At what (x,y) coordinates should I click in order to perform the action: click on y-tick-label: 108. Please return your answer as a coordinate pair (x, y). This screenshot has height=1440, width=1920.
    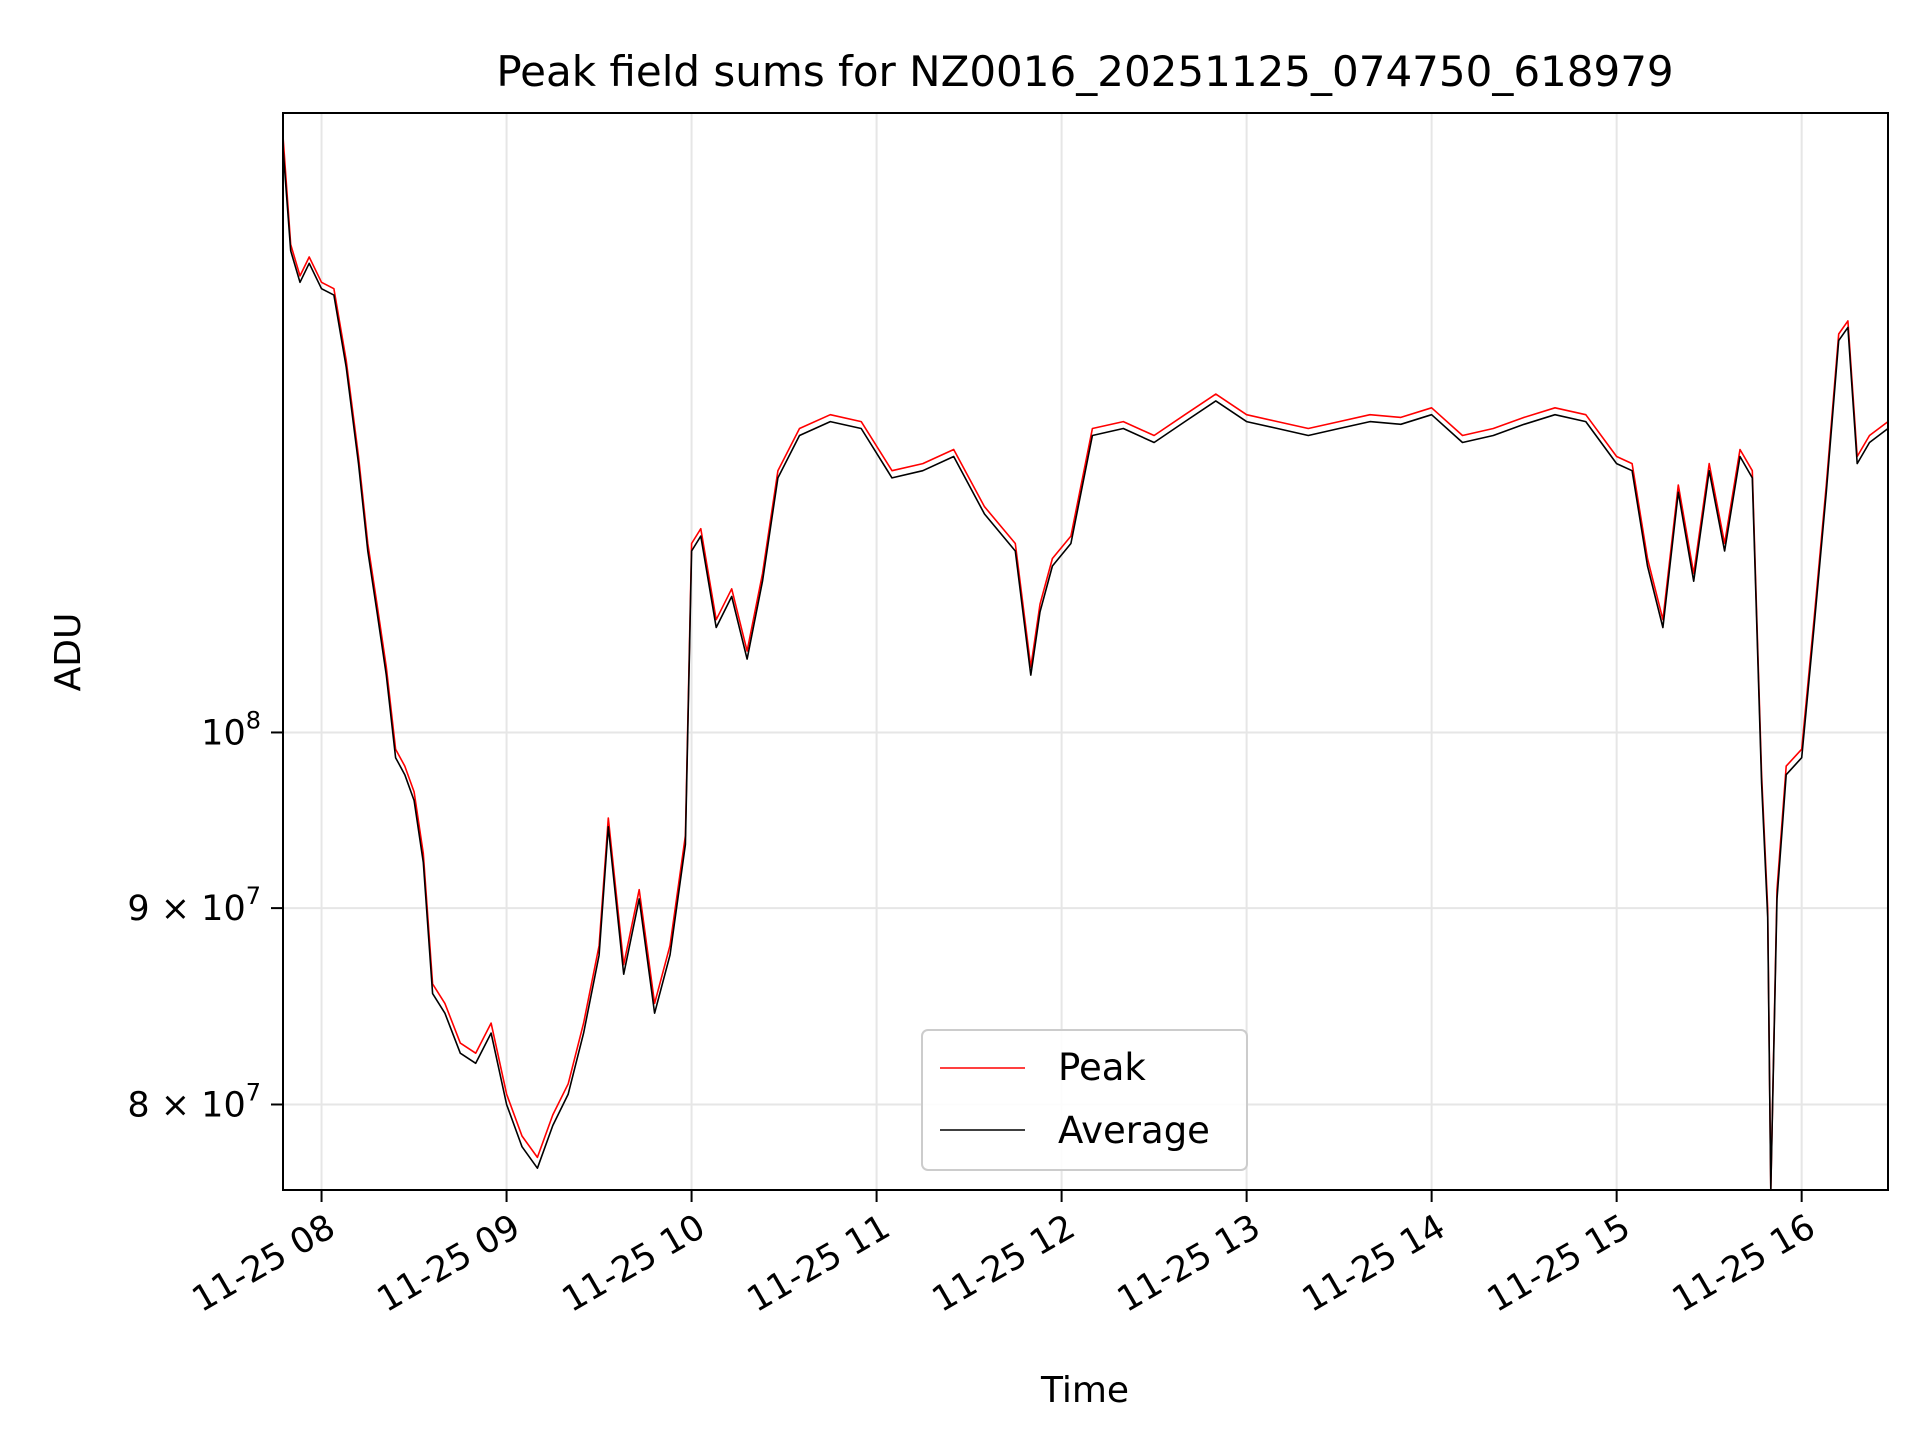
    Looking at the image, I should click on (231, 729).